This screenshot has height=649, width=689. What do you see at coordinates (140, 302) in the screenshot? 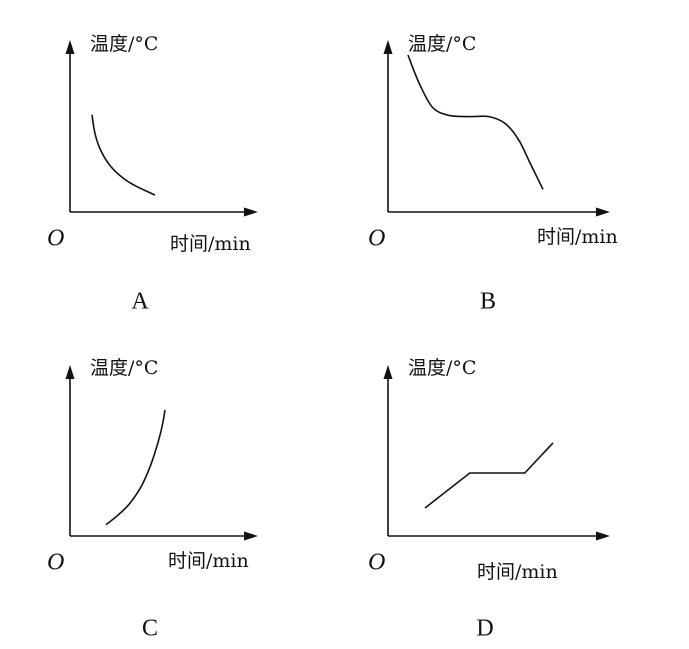
I see `panel-label: A` at bounding box center [140, 302].